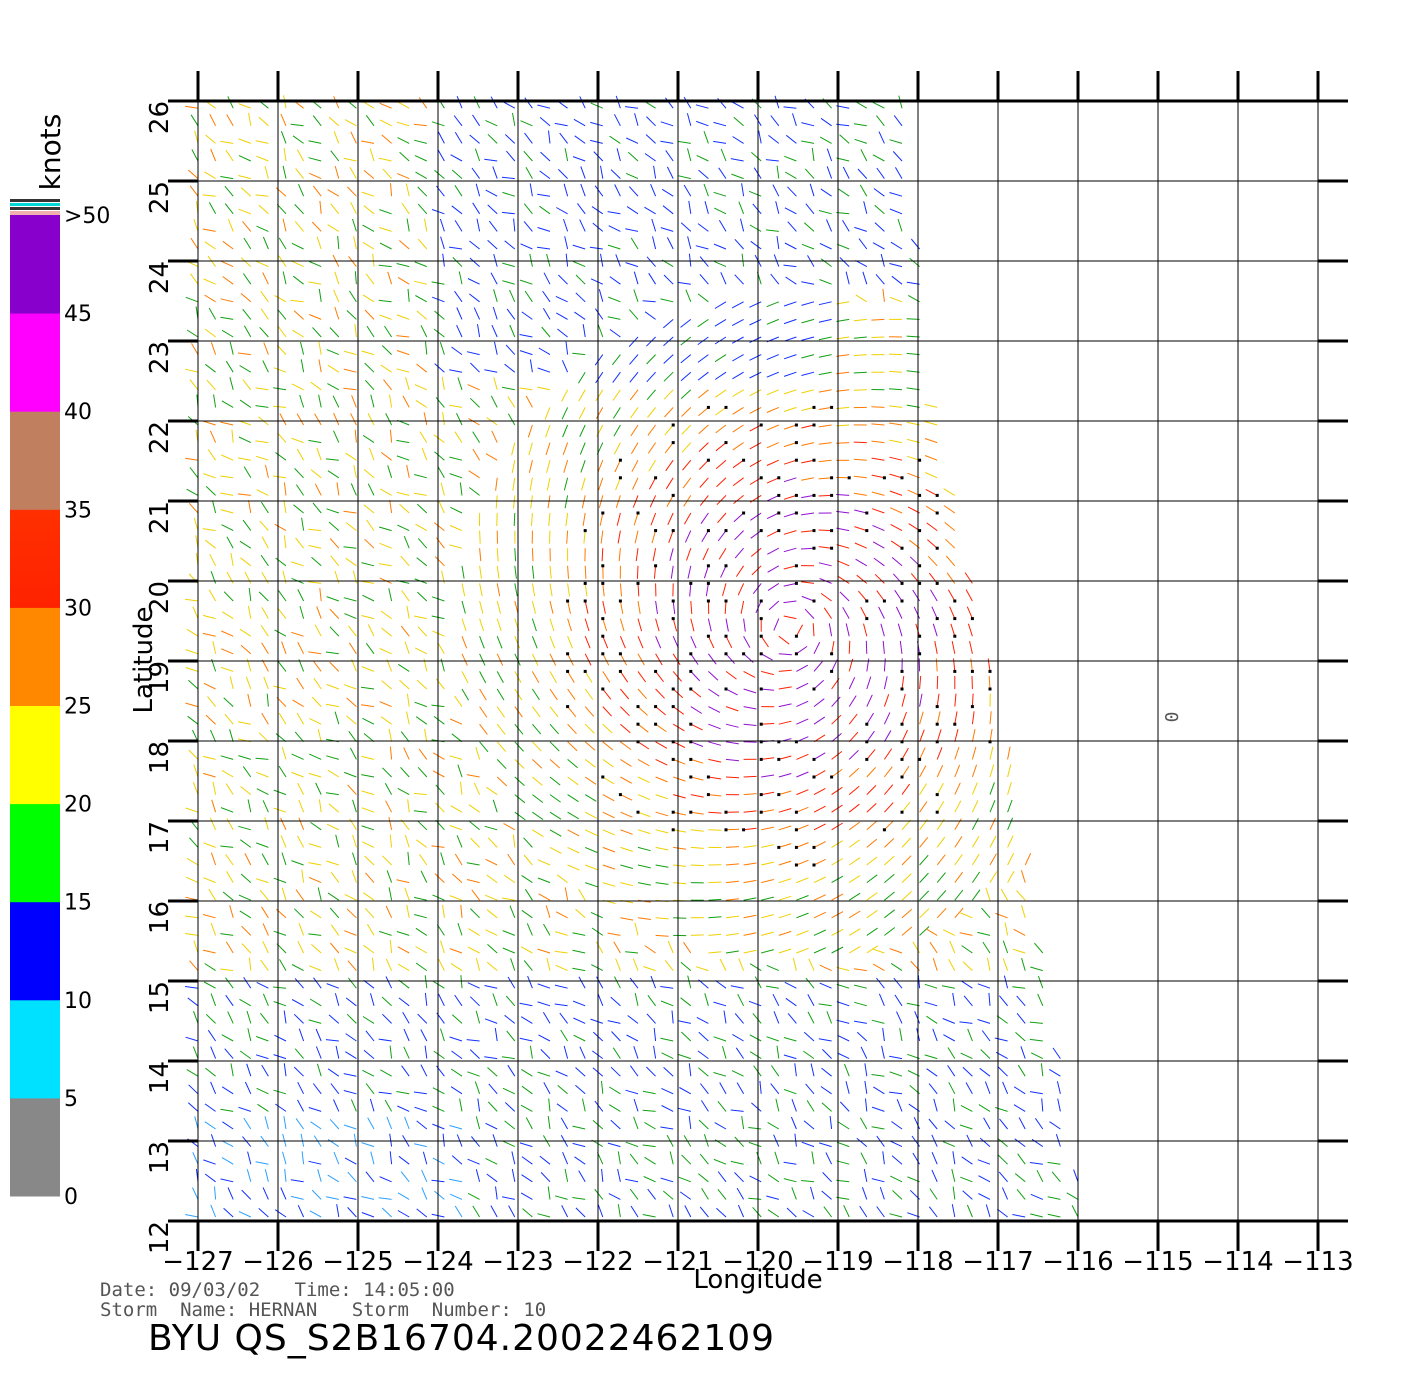  What do you see at coordinates (160, 117) in the screenshot?
I see `y-tick-label: 26` at bounding box center [160, 117].